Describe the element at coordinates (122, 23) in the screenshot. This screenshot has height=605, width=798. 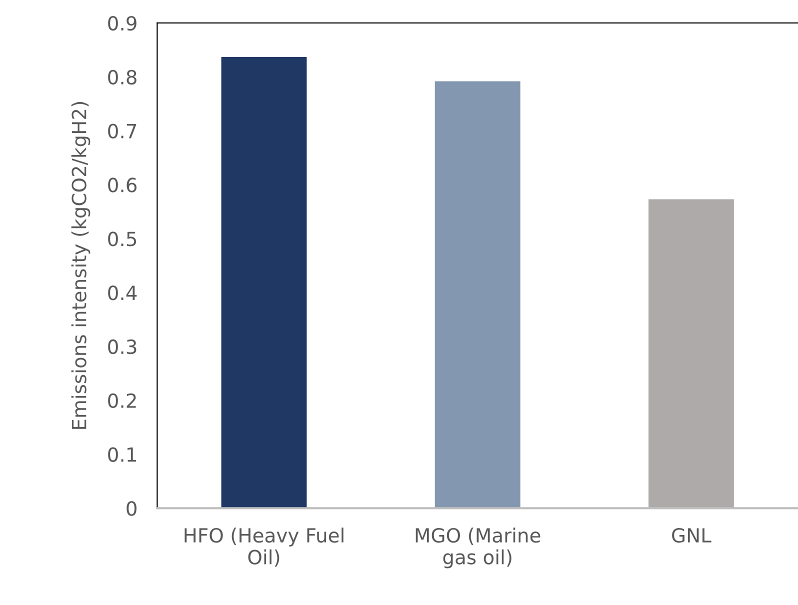
I see `y-tick-label: 0.9` at that location.